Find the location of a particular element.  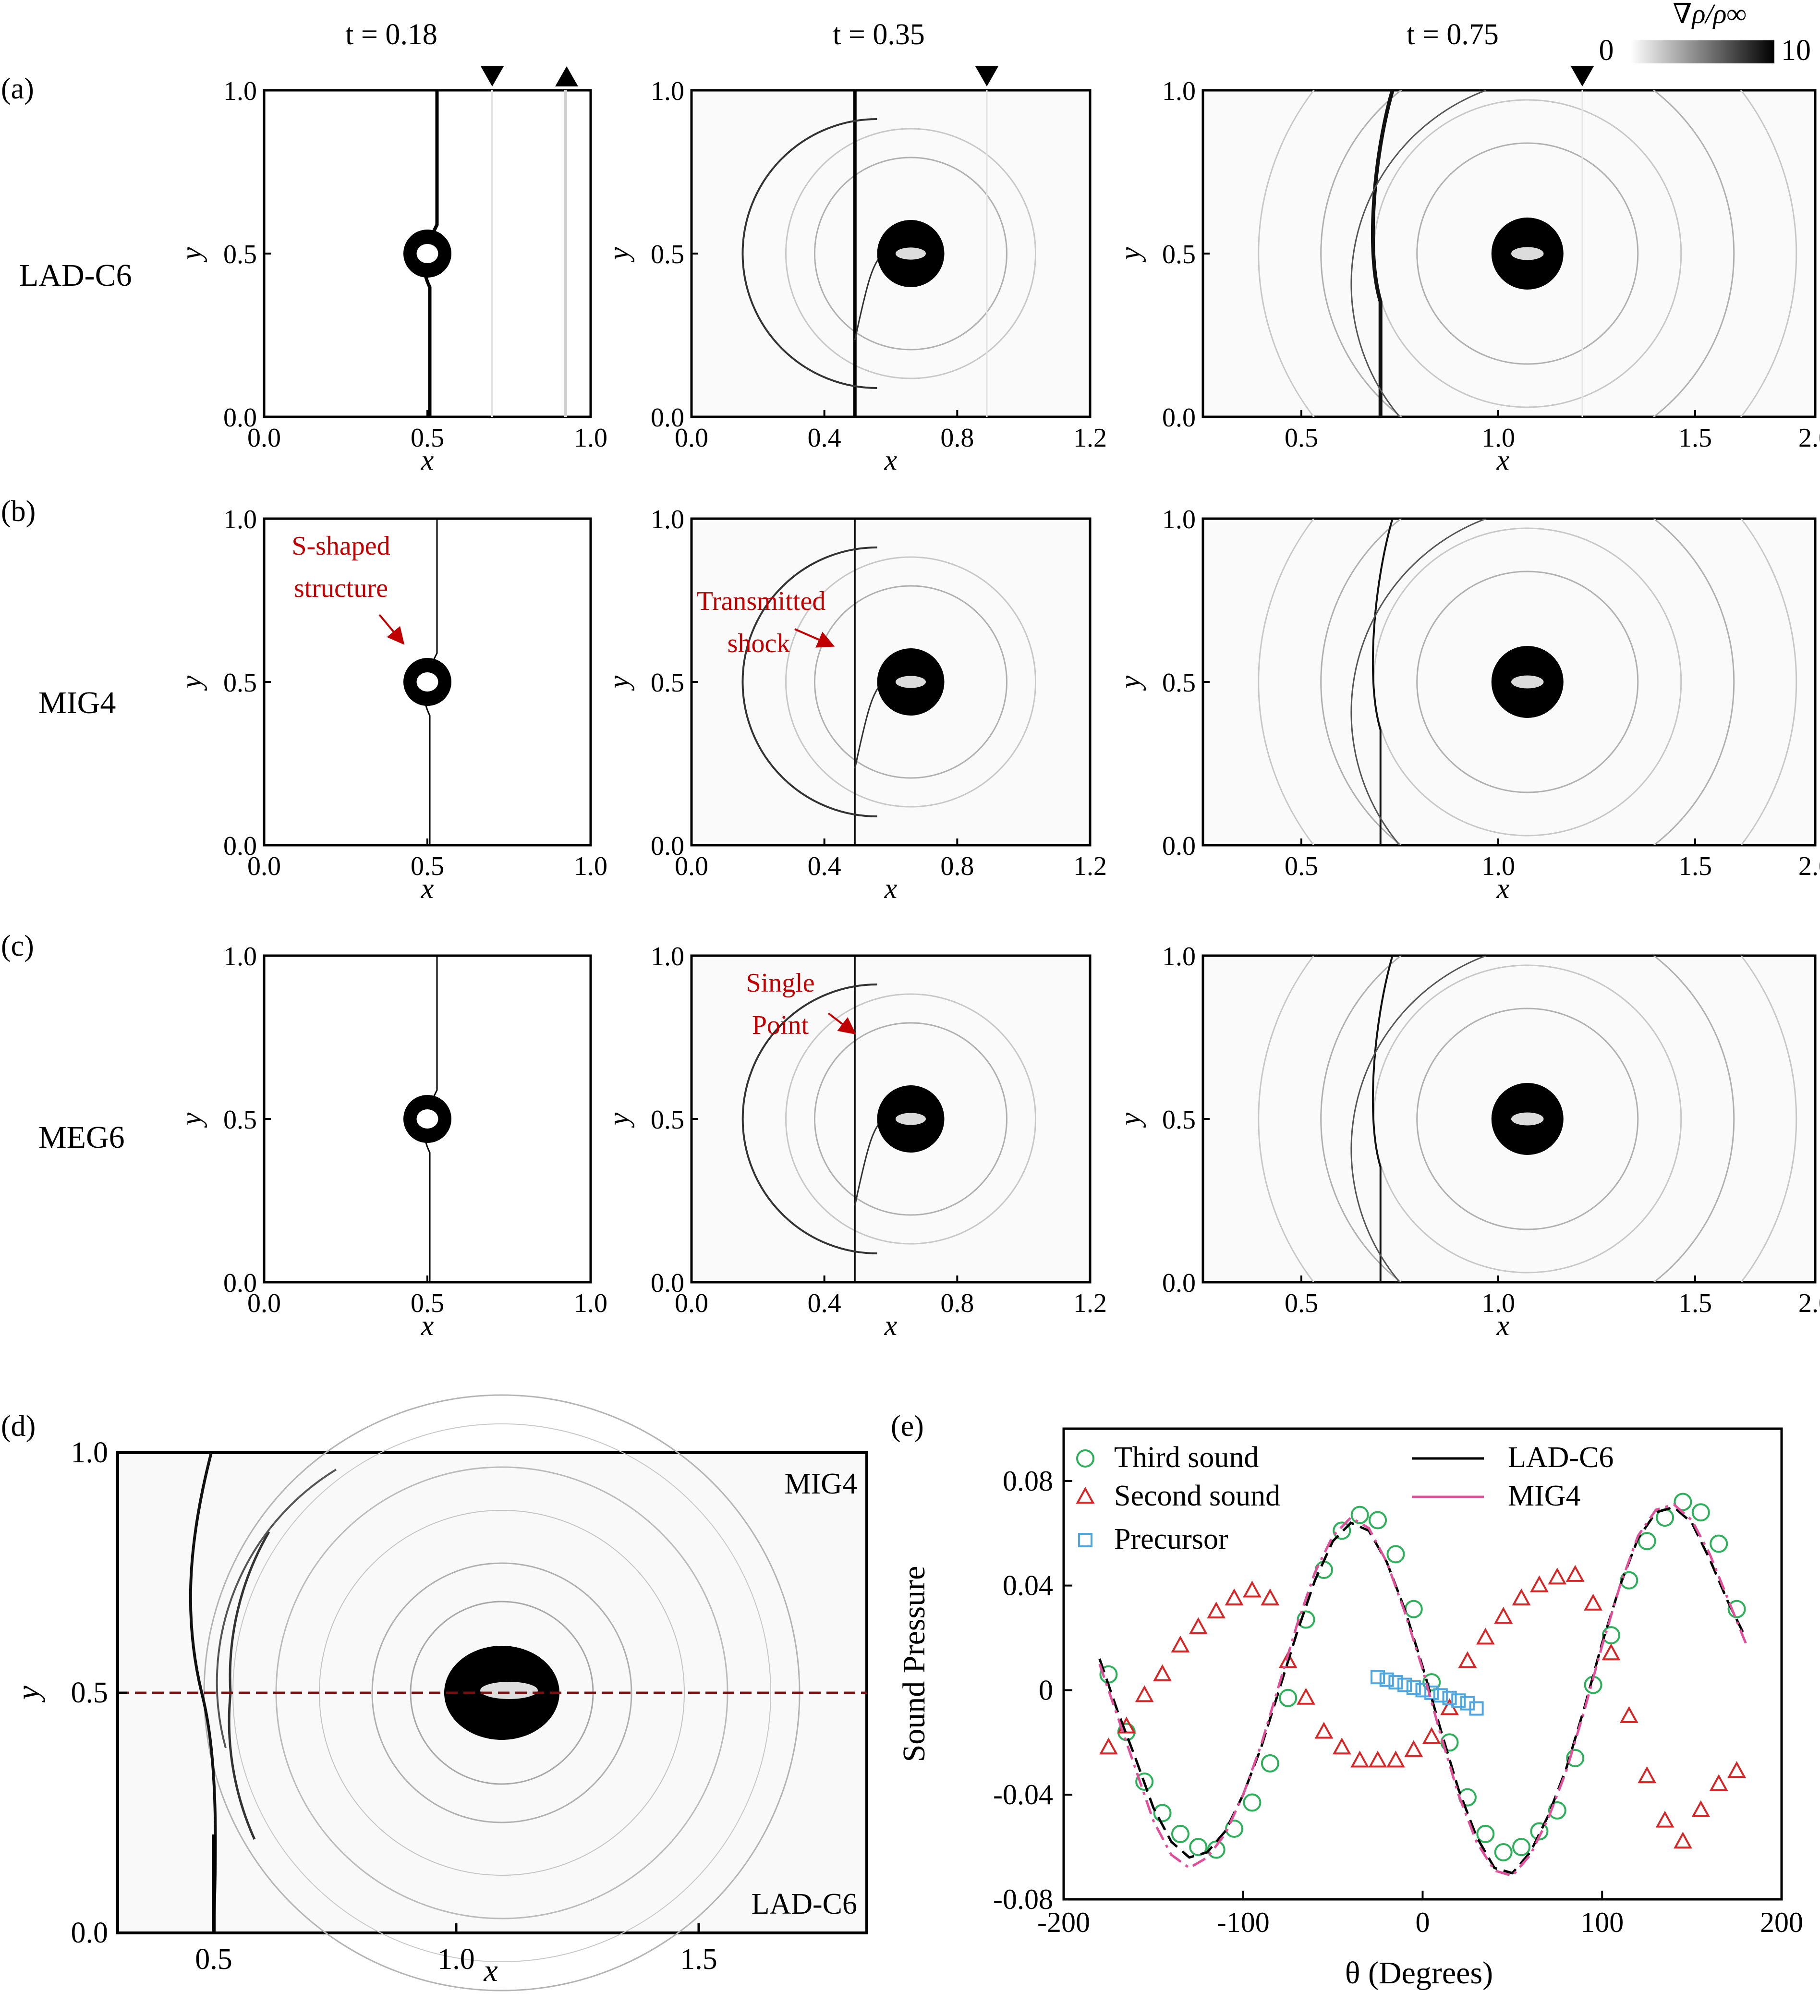

row-name-meg6: MEG6 is located at coordinates (82, 1137).